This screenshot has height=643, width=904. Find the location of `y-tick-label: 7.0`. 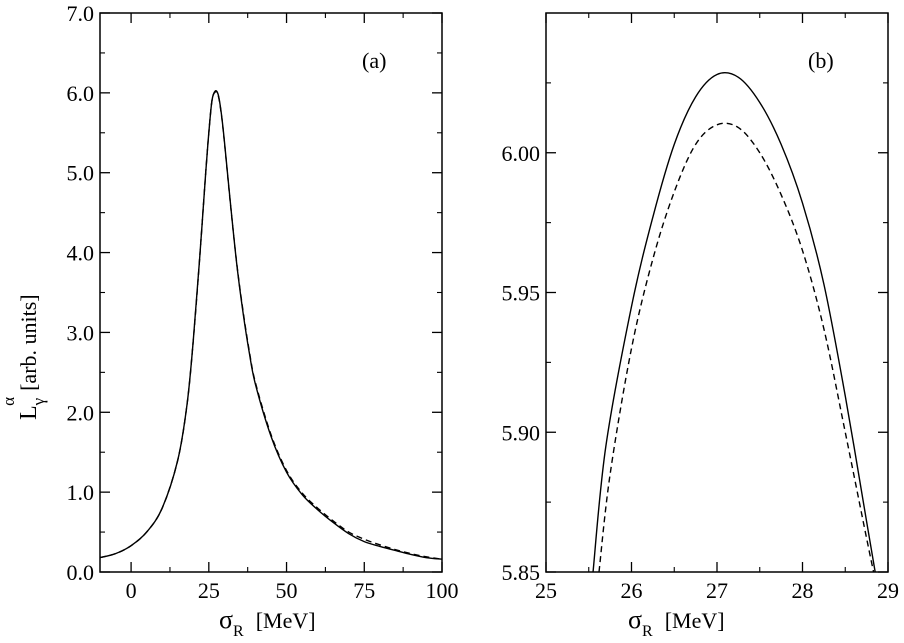

y-tick-label: 7.0 is located at coordinates (81, 13).